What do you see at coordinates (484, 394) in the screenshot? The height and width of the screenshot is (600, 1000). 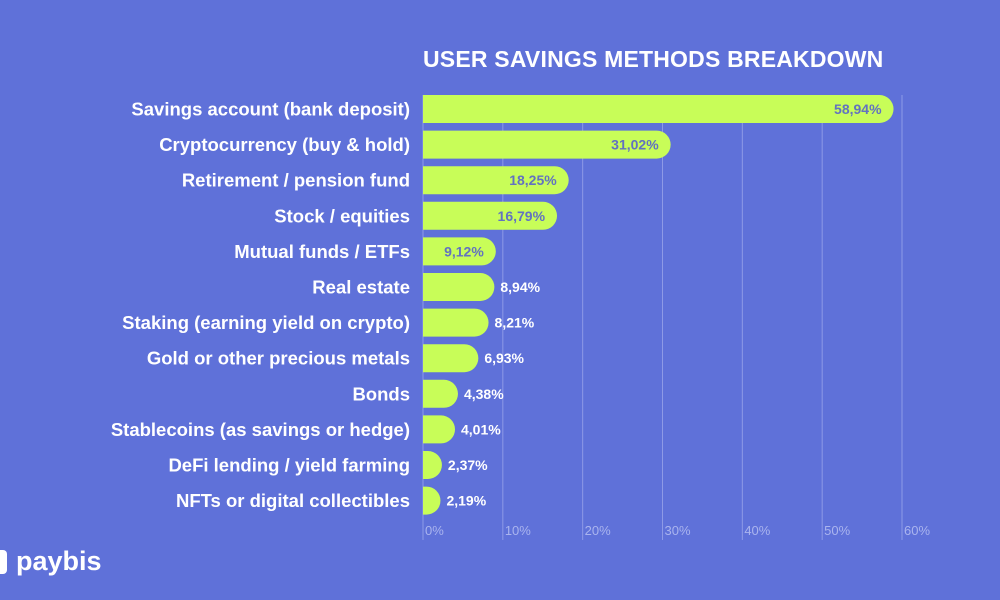 I see `value-label: 4,38%` at bounding box center [484, 394].